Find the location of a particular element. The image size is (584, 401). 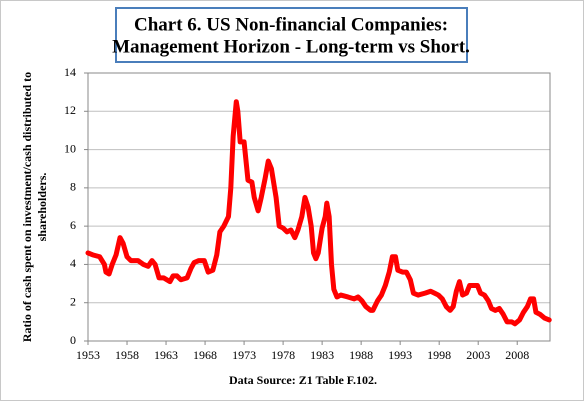

x-tick-label: 2008 is located at coordinates (517, 355).